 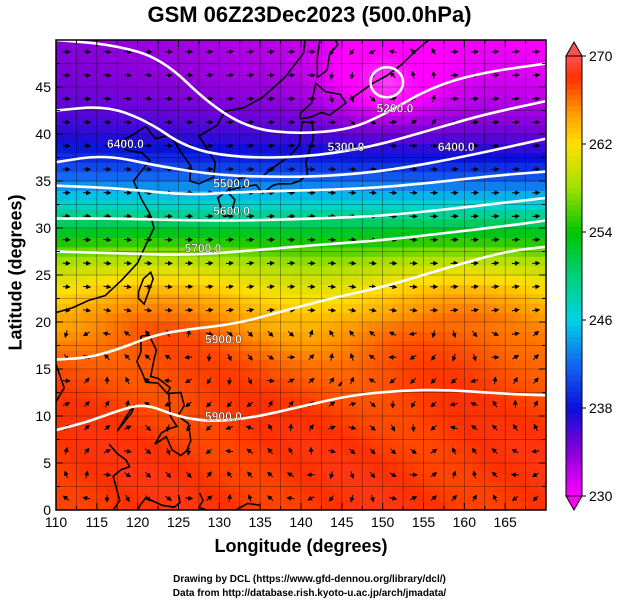 What do you see at coordinates (574, 276) in the screenshot?
I see `colorbar-frame` at bounding box center [574, 276].